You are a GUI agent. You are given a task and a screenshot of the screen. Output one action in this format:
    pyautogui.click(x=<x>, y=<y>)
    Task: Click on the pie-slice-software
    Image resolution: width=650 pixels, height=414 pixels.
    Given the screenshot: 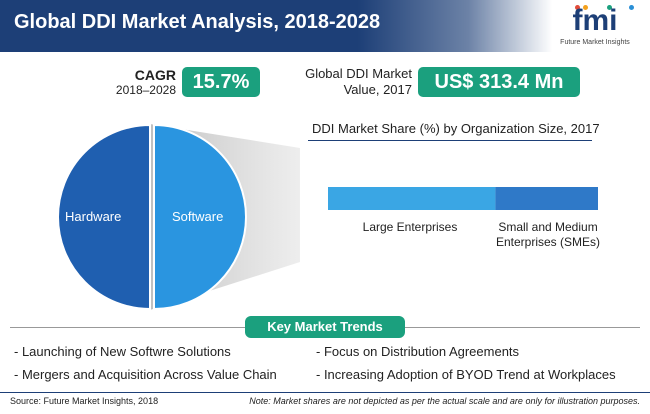 What is the action you would take?
    pyautogui.click(x=200, y=217)
    